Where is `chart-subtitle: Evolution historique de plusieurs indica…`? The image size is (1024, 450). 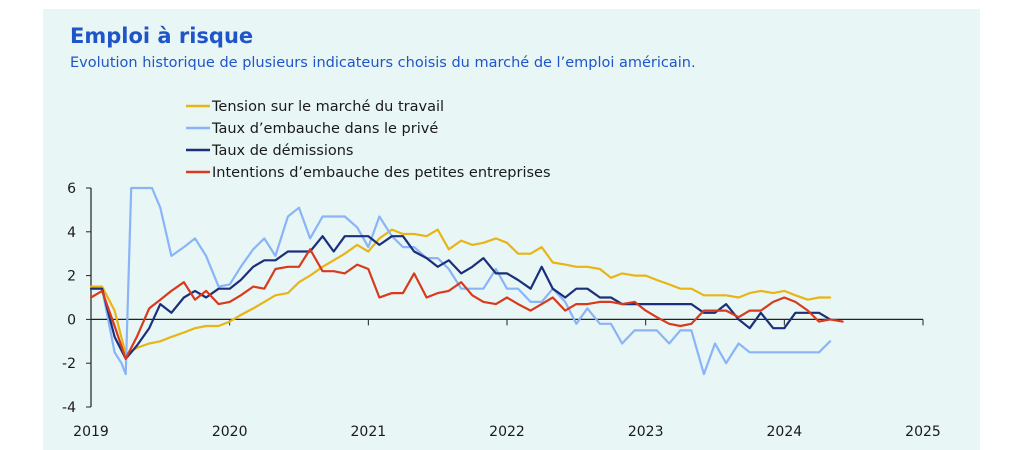 chart-subtitle: Evolution historique de plusieurs indica… is located at coordinates (383, 63).